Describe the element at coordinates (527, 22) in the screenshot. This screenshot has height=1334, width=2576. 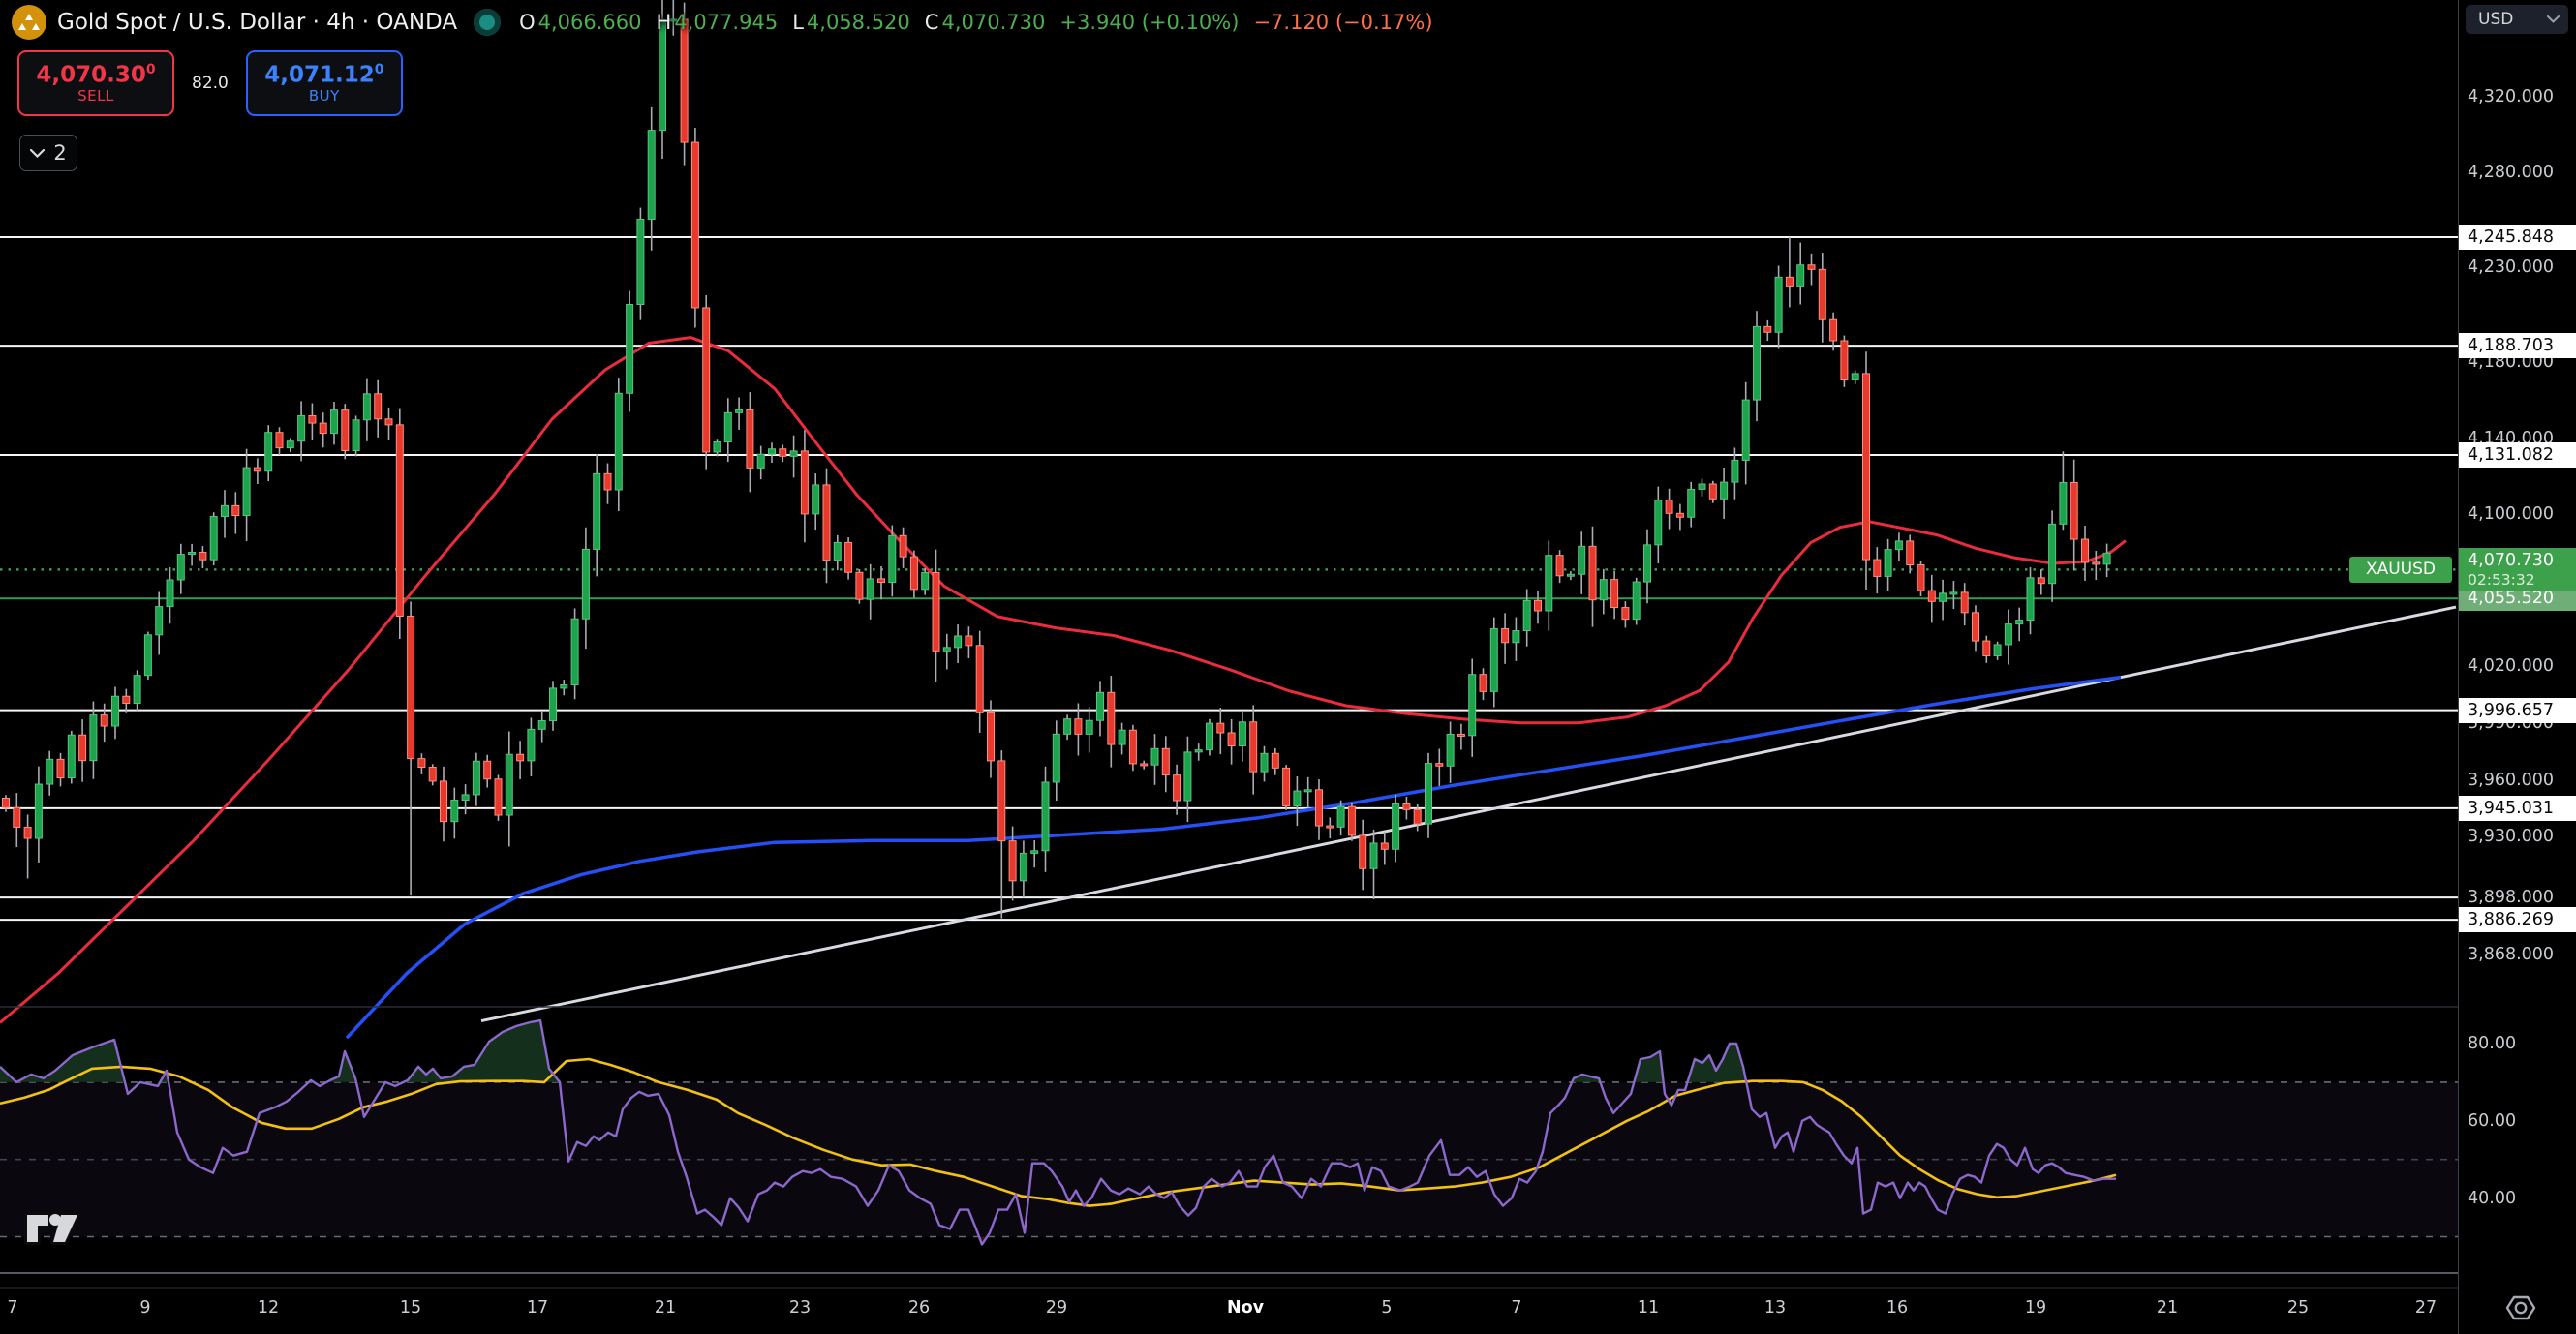
I see `open-label: O` at that location.